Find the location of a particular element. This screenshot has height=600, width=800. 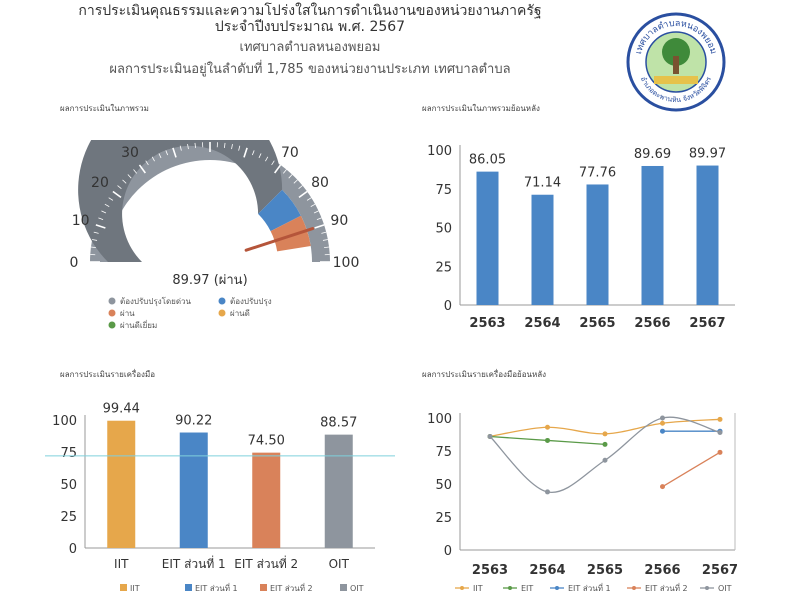

line-x-tick-label: 2564 is located at coordinates (547, 570).